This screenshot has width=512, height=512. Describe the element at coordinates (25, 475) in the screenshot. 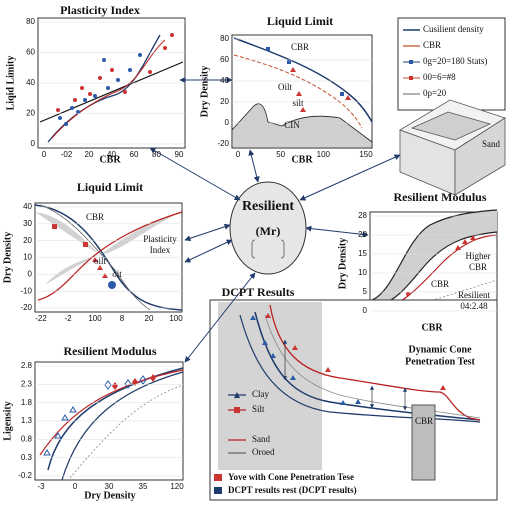

I see `y-tick-label: -0.2` at that location.